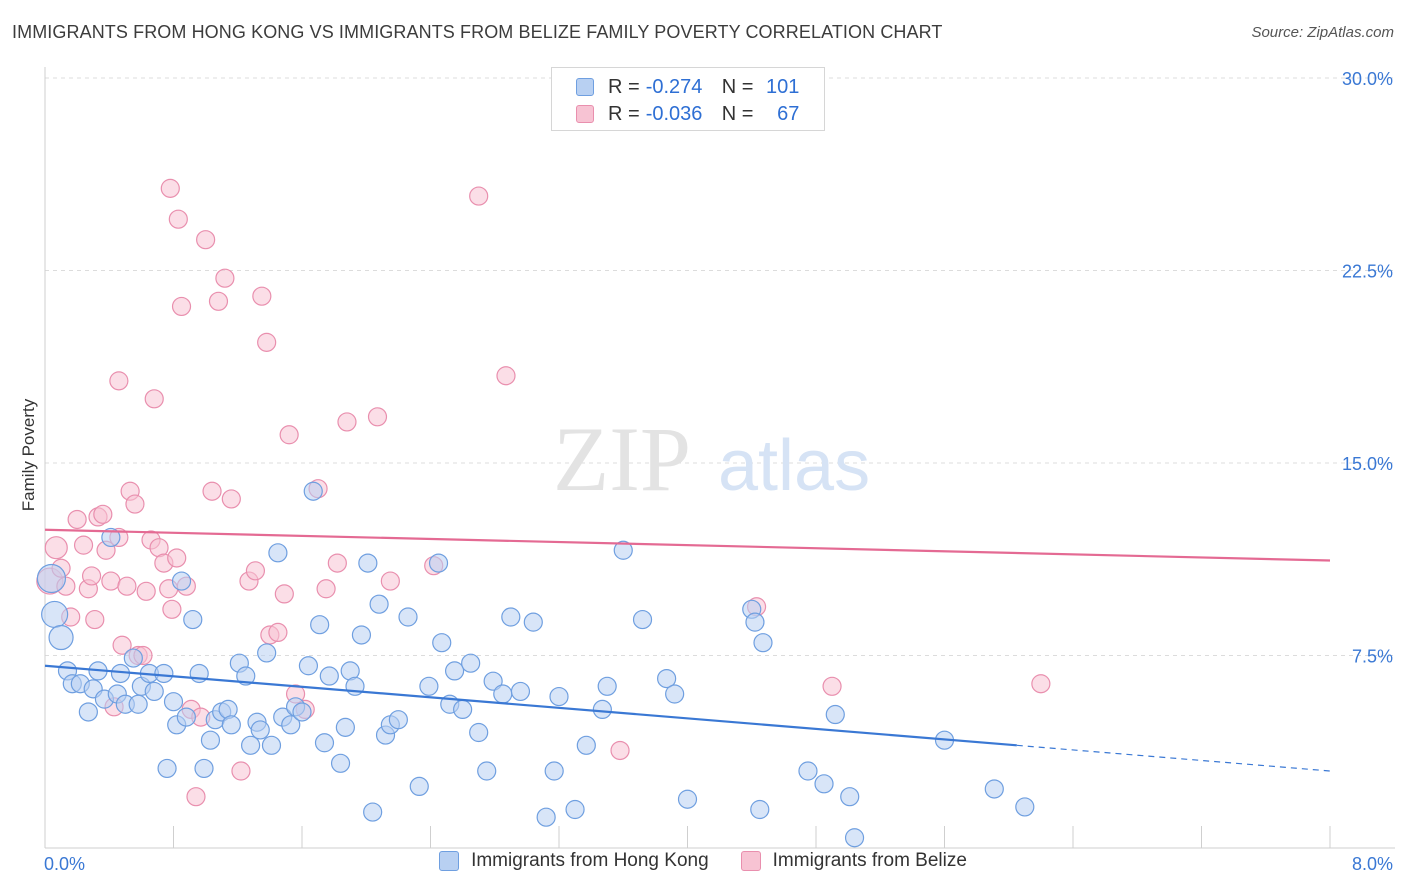  I want to click on y-tick-label: 7.5%, so click(1372, 657).